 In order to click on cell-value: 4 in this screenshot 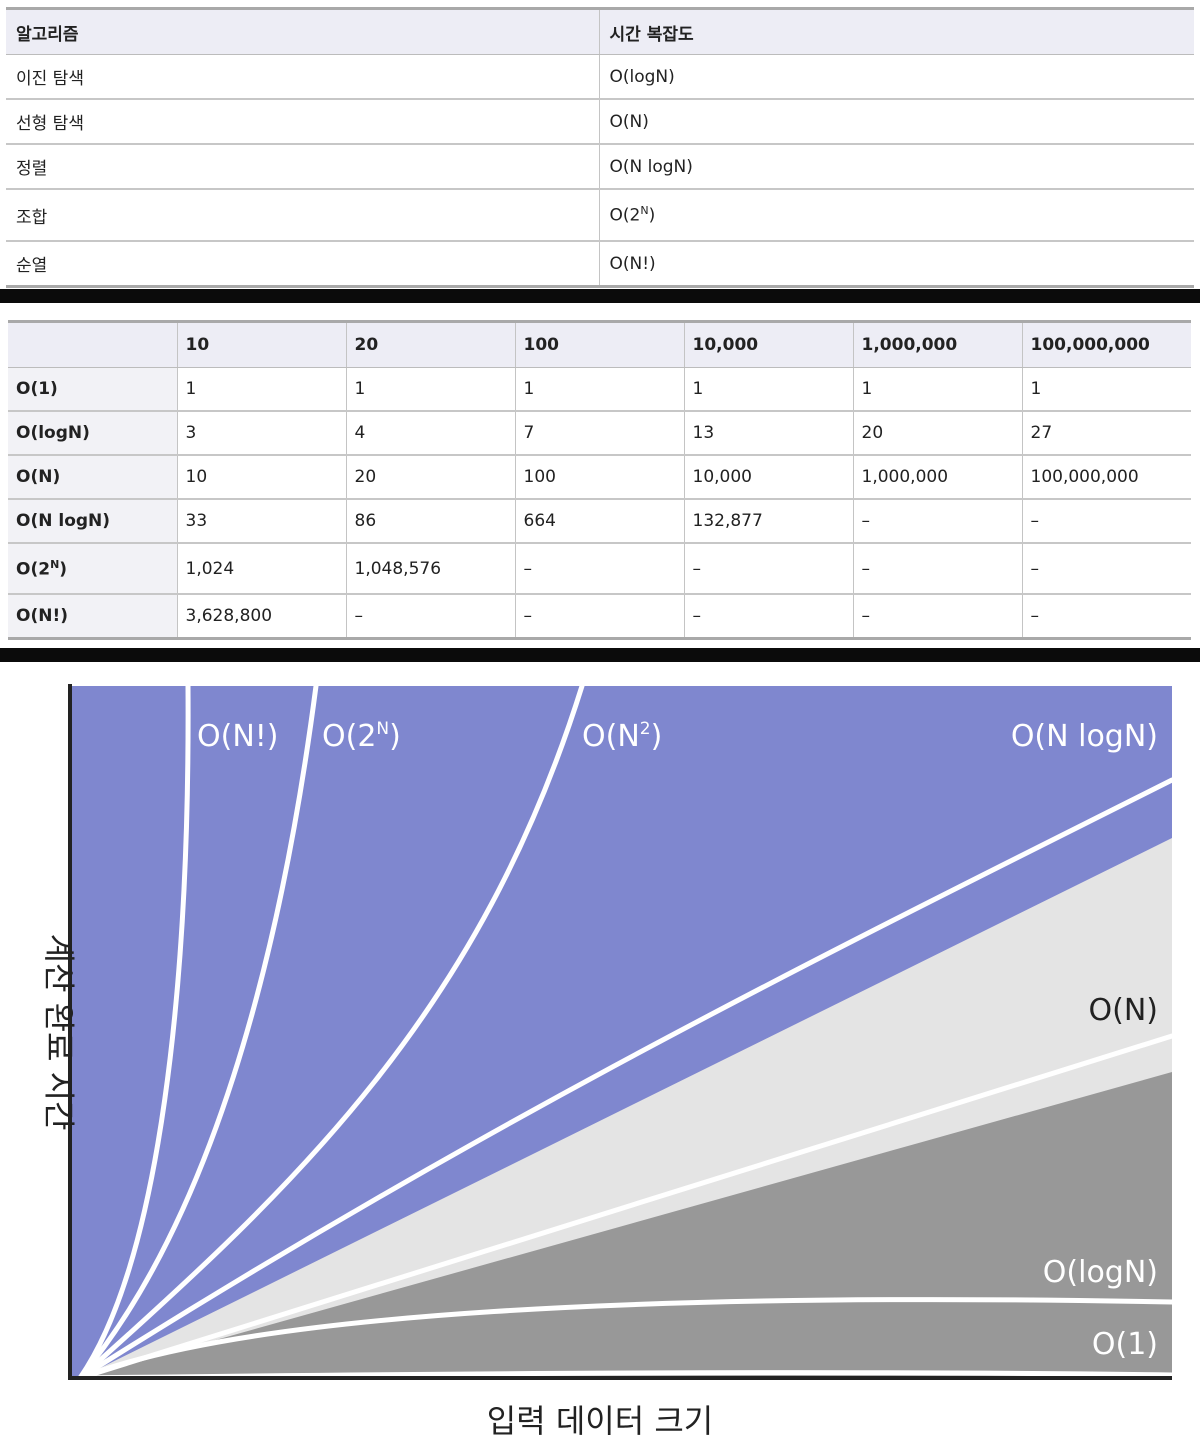, I will do `click(431, 433)`.